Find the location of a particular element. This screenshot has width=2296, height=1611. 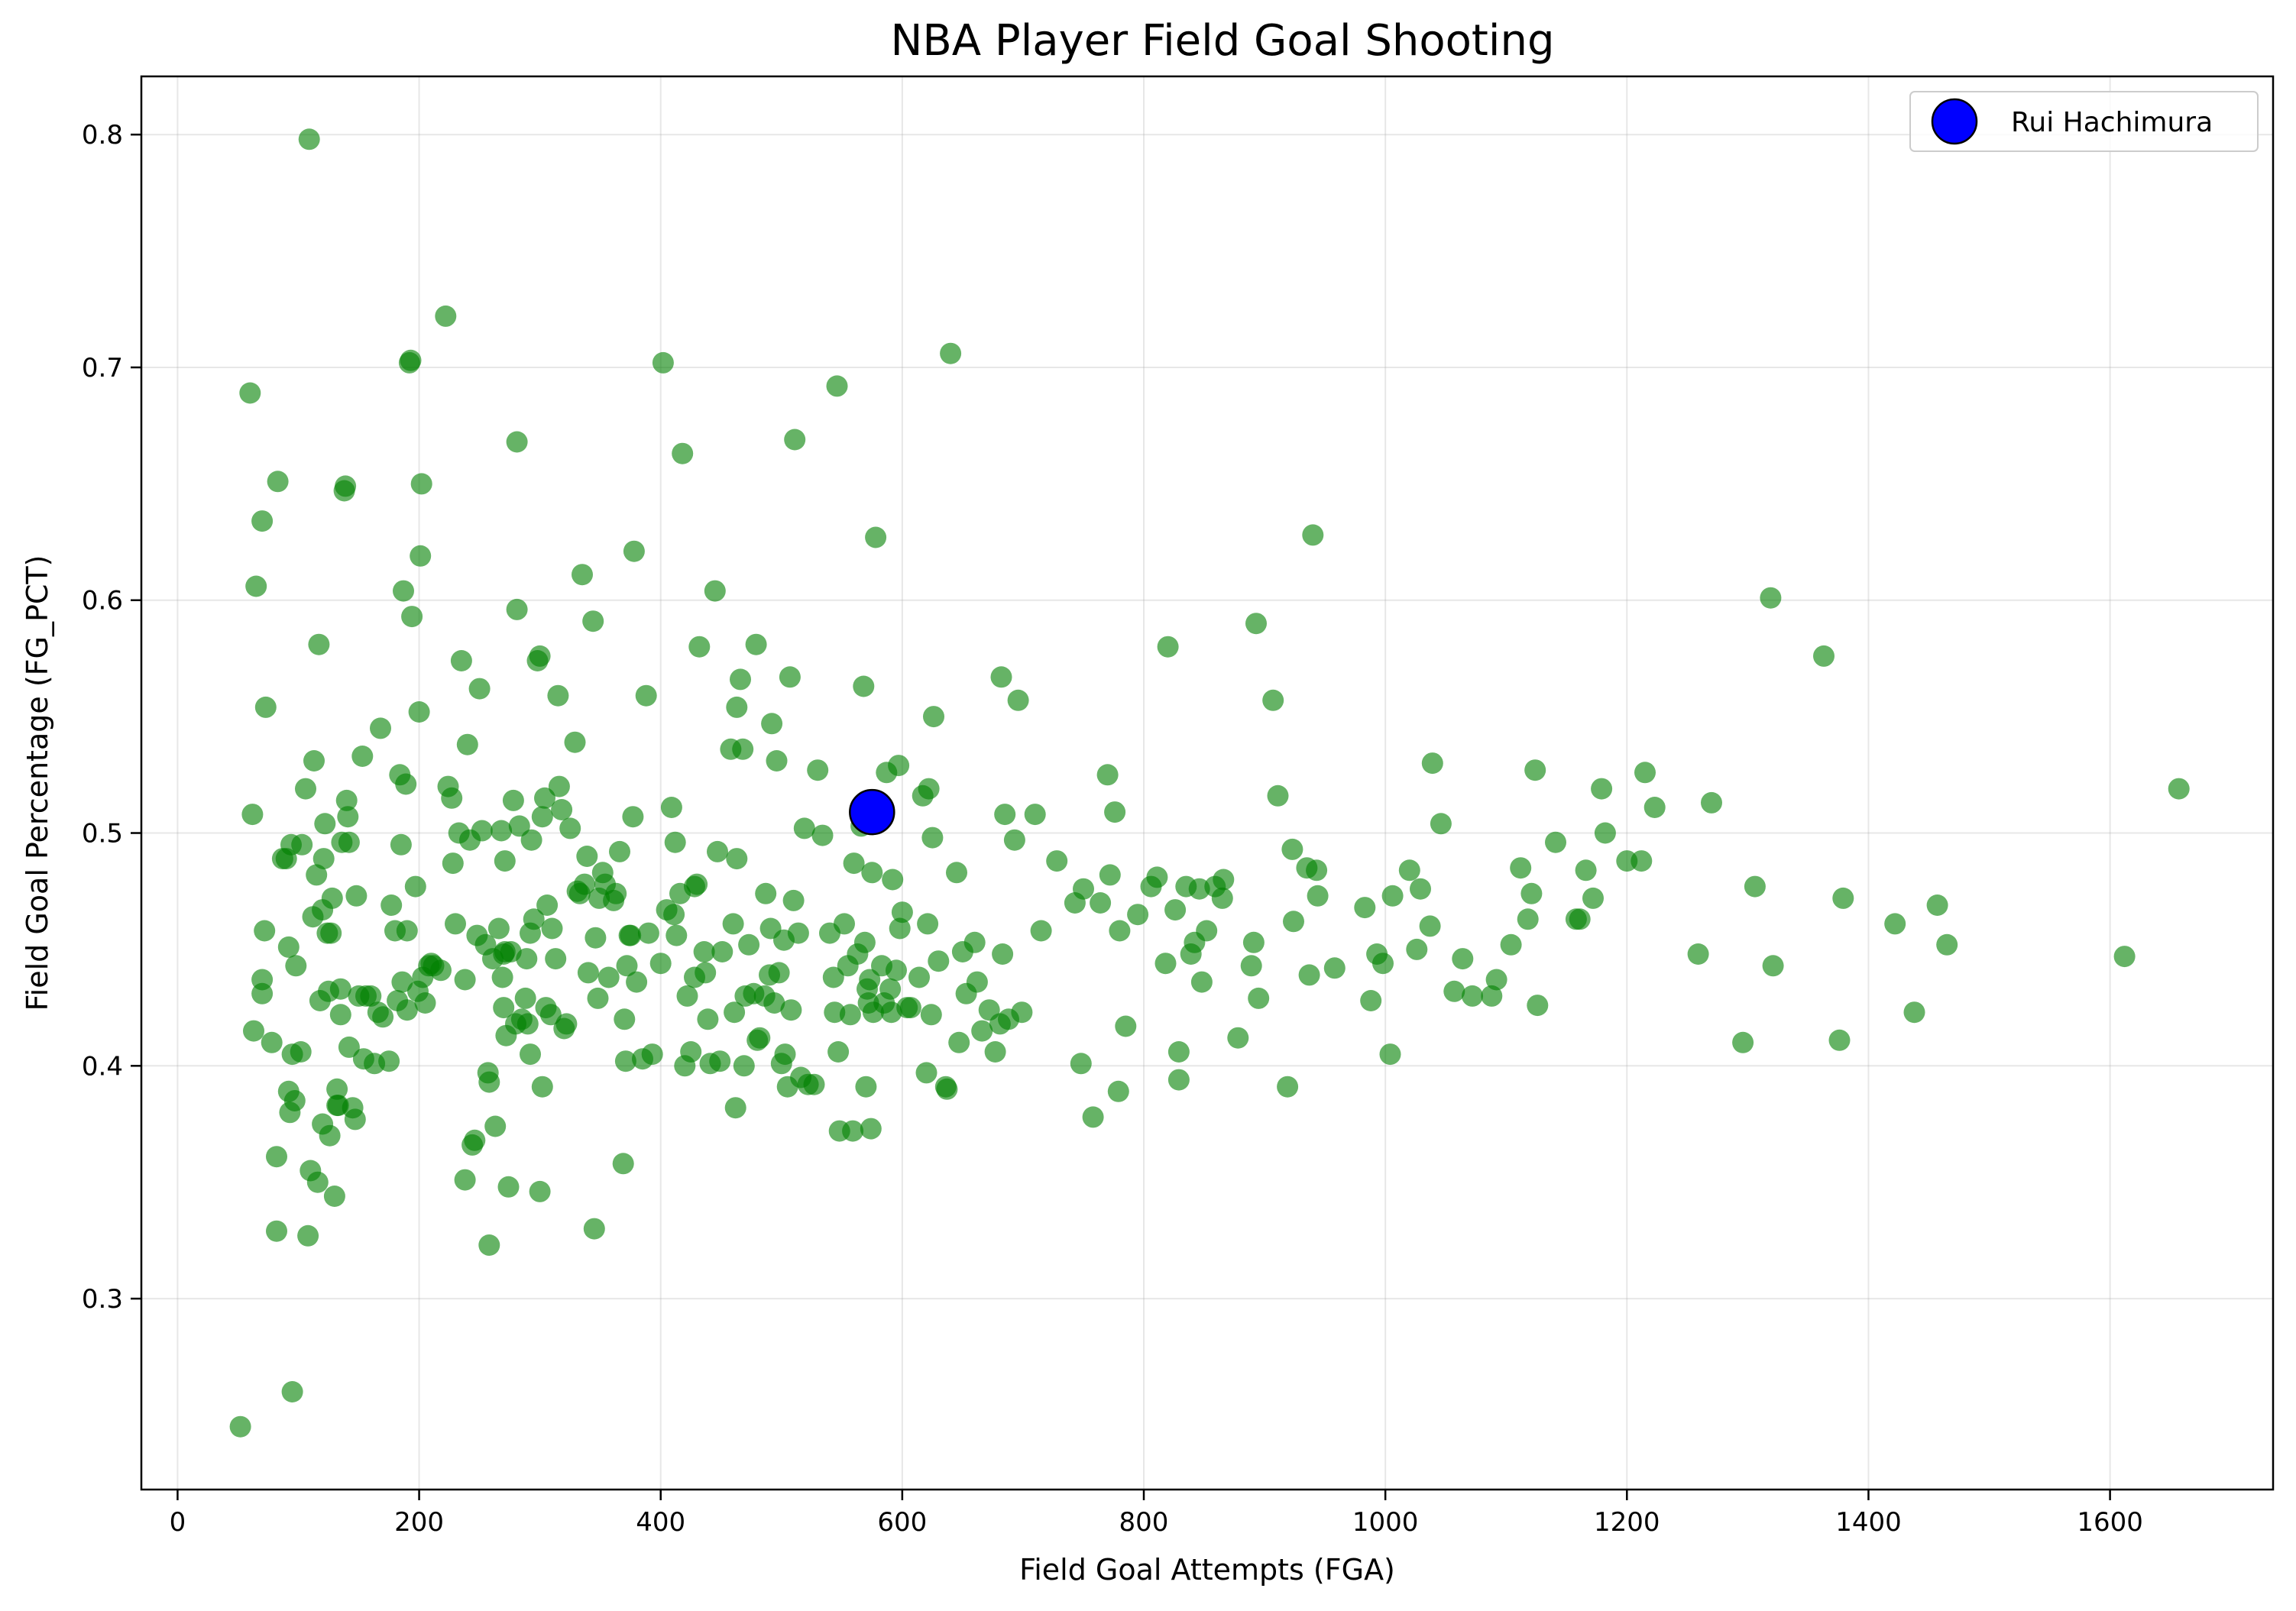

x-tick-label: 0 is located at coordinates (178, 1523).